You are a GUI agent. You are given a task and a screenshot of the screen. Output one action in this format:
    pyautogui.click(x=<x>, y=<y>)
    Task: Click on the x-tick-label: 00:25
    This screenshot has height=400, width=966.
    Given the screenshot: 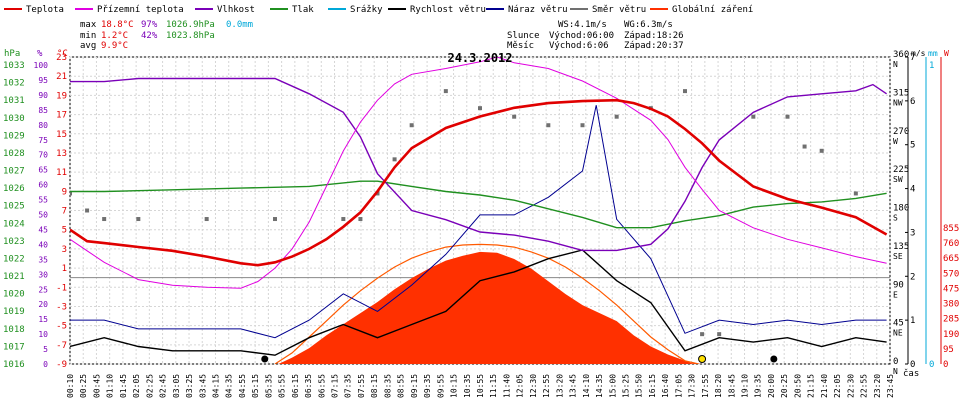 What is the action you would take?
    pyautogui.click(x=83, y=386)
    